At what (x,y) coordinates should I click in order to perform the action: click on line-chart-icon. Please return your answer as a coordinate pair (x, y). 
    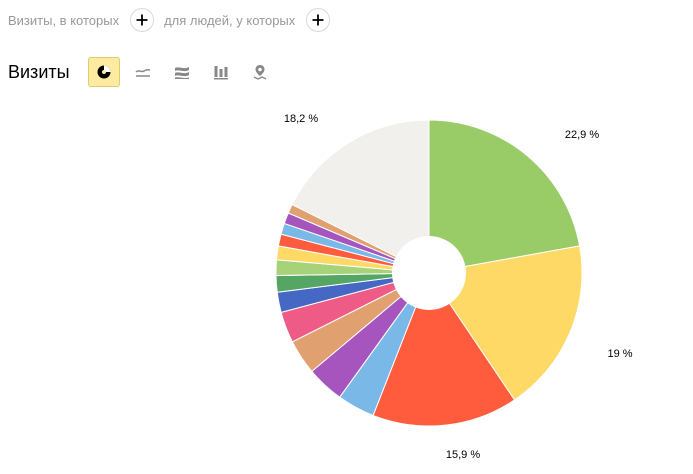
    Looking at the image, I should click on (142, 73).